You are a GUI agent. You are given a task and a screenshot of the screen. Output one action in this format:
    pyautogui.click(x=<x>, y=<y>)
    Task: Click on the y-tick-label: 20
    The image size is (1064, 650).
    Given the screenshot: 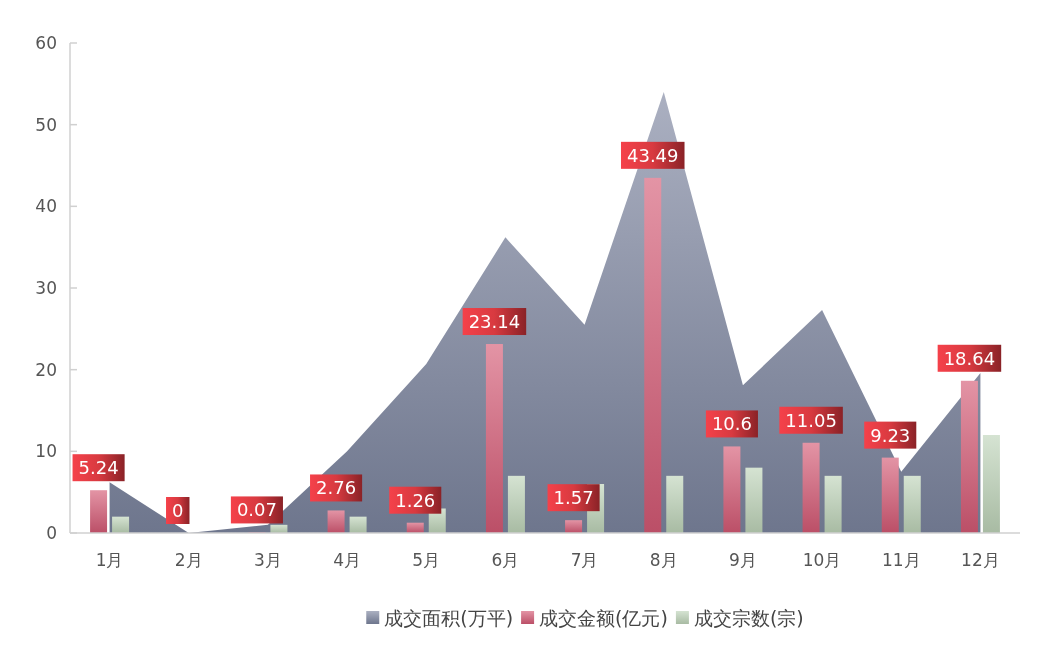 What is the action you would take?
    pyautogui.click(x=46, y=369)
    